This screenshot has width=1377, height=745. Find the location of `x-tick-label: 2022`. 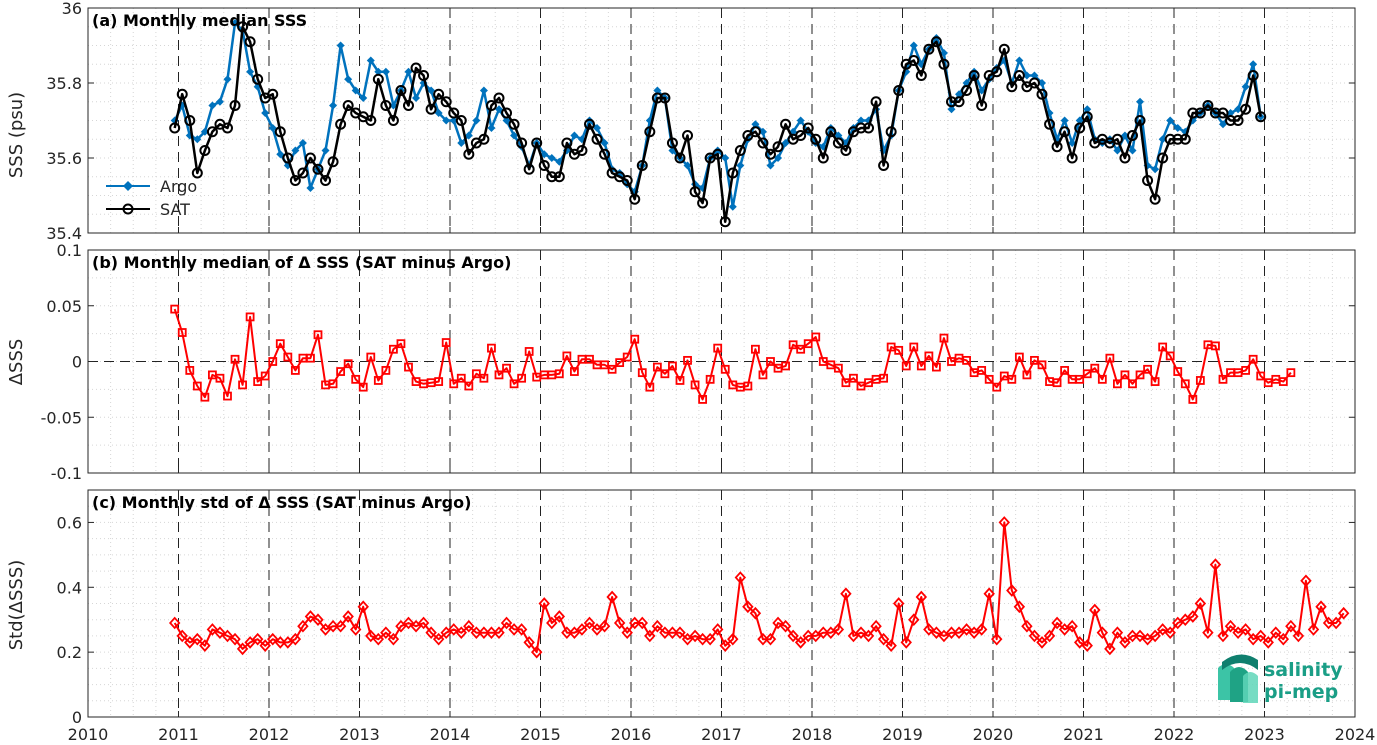

x-tick-label: 2022 is located at coordinates (1174, 734).